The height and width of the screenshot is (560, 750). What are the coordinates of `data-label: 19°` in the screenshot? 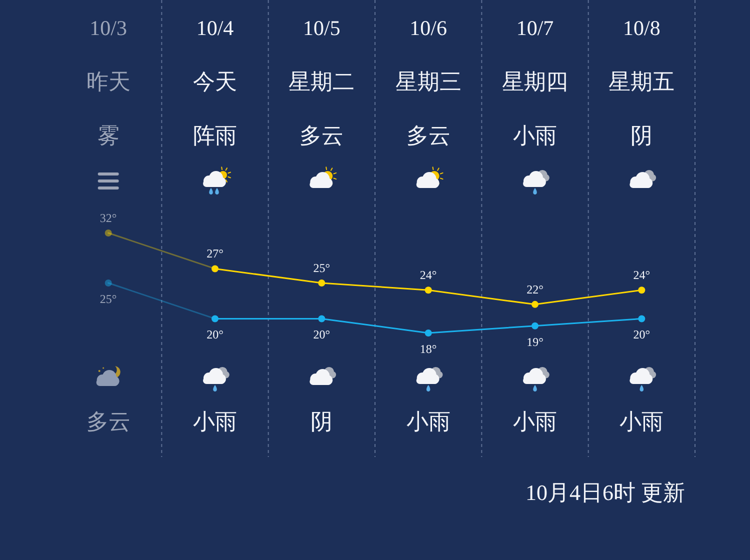 It's located at (535, 341).